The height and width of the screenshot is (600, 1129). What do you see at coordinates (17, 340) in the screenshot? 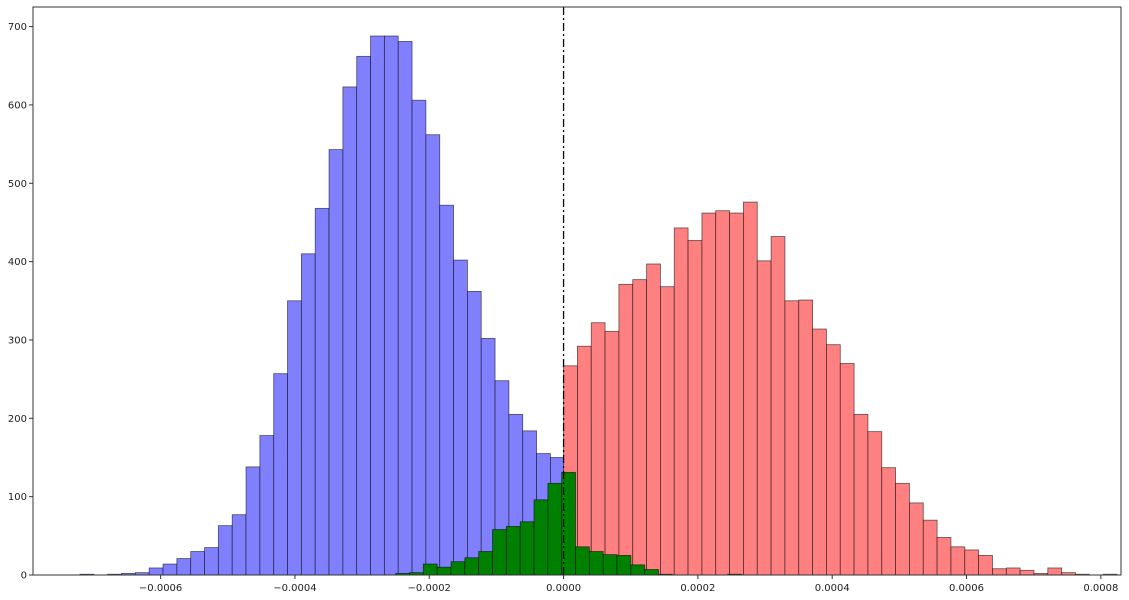
I see `y-tick-label: 300` at bounding box center [17, 340].